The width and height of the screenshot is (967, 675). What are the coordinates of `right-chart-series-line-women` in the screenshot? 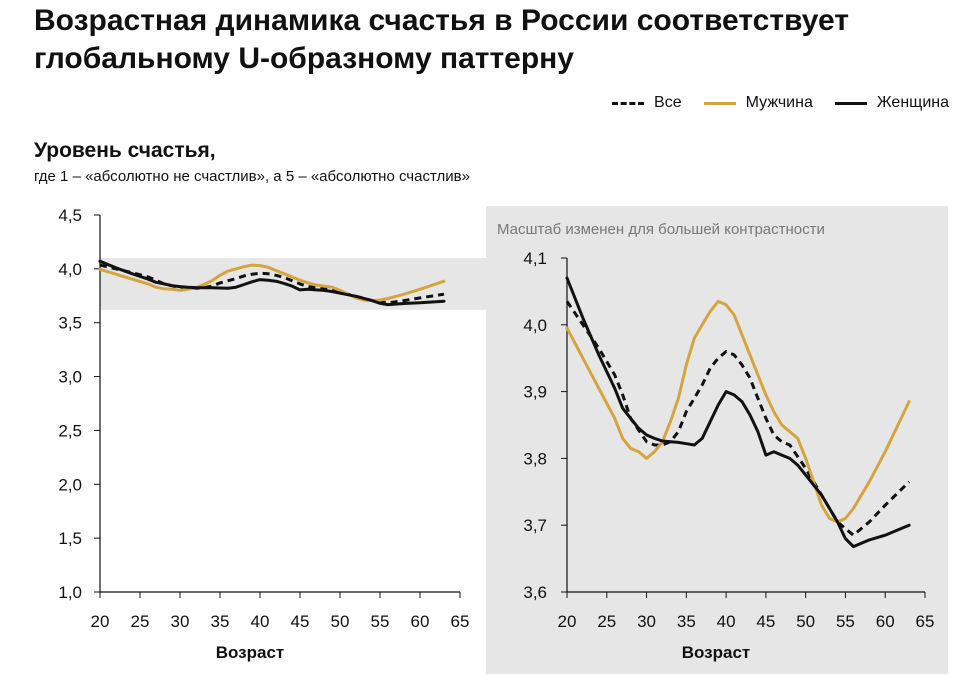 It's located at (738, 412).